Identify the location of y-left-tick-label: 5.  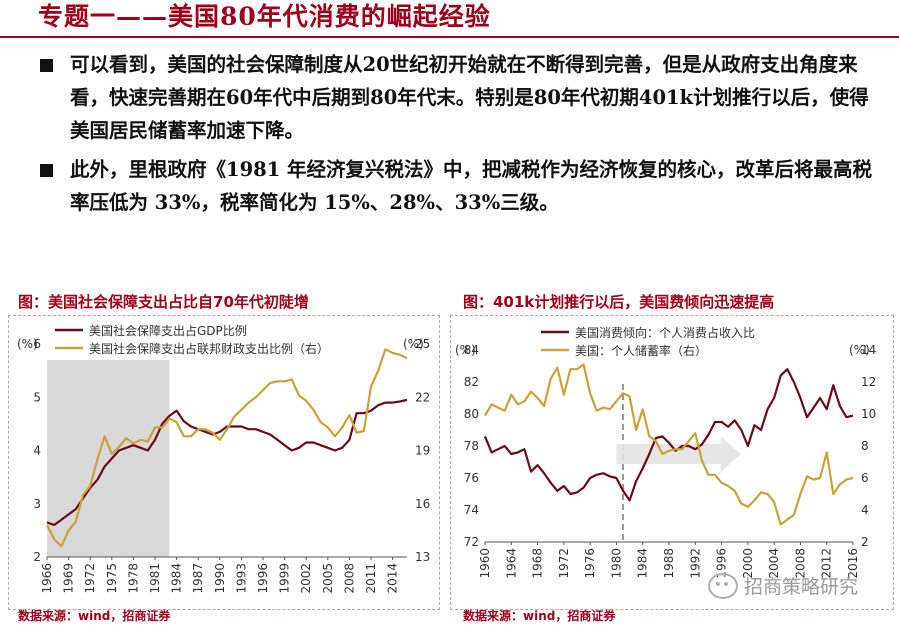
(37, 397).